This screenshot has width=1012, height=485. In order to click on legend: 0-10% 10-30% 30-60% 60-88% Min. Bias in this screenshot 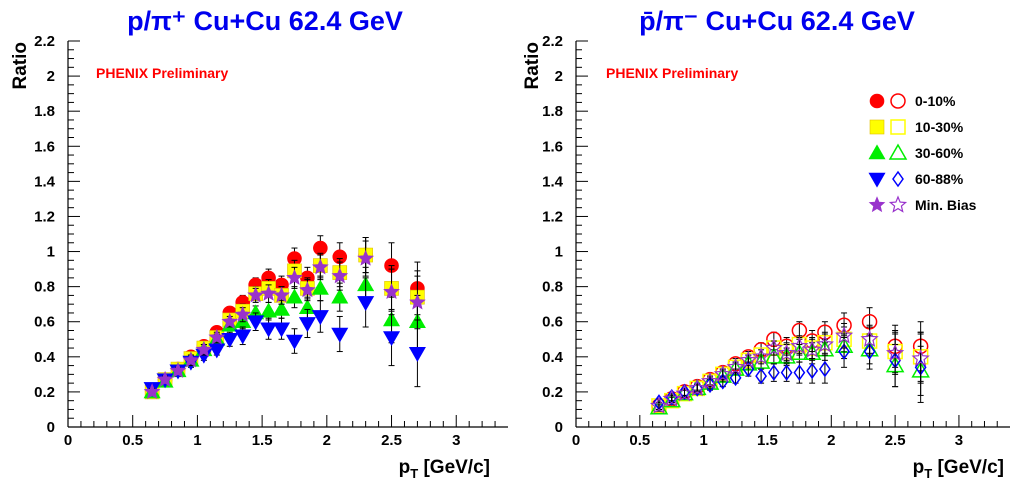, I will do `click(922, 153)`.